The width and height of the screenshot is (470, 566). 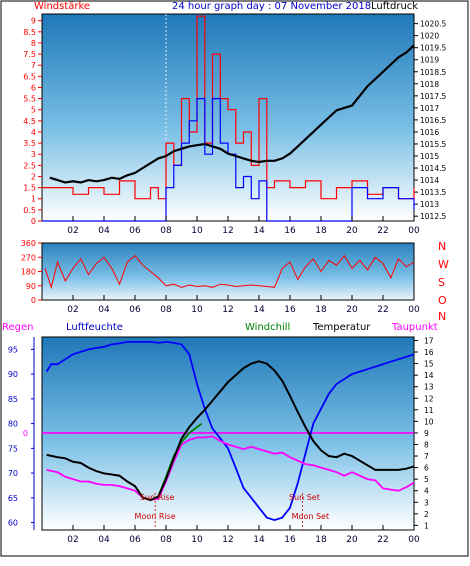 I want to click on pressure-axis-tick-label: 1014.5, so click(x=433, y=168).